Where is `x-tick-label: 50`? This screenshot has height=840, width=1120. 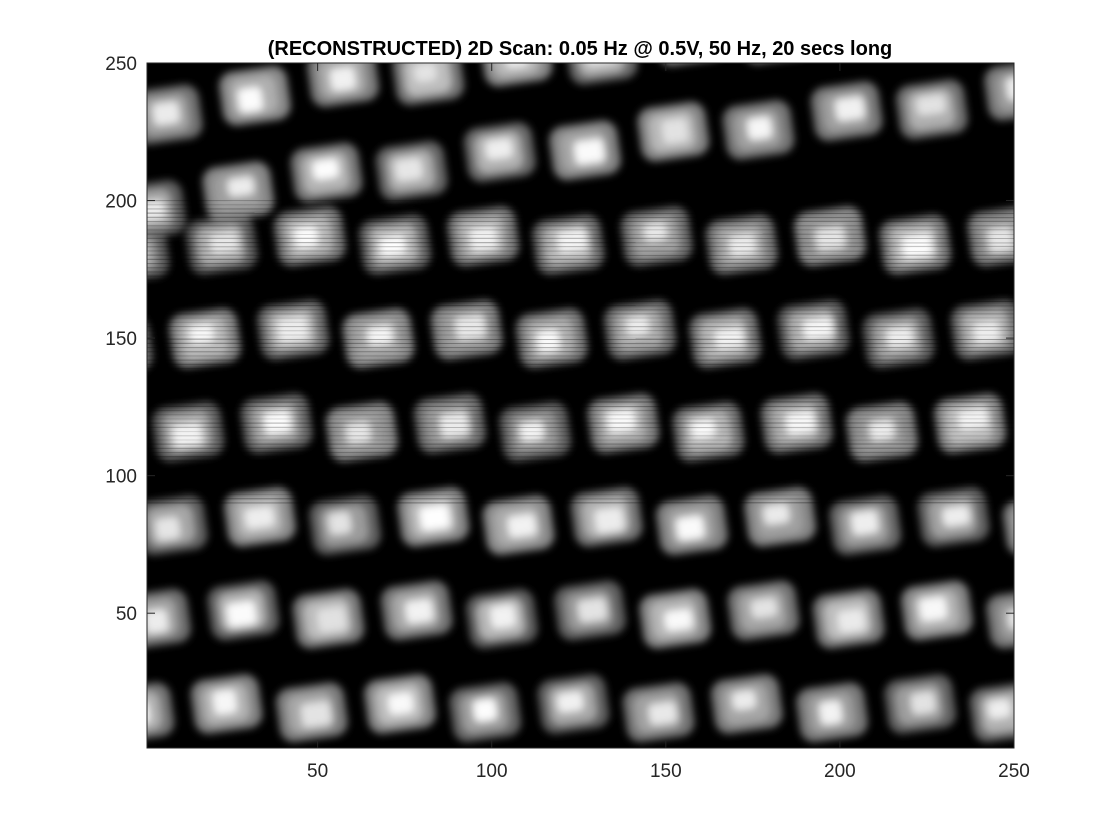
x-tick-label: 50 is located at coordinates (317, 771).